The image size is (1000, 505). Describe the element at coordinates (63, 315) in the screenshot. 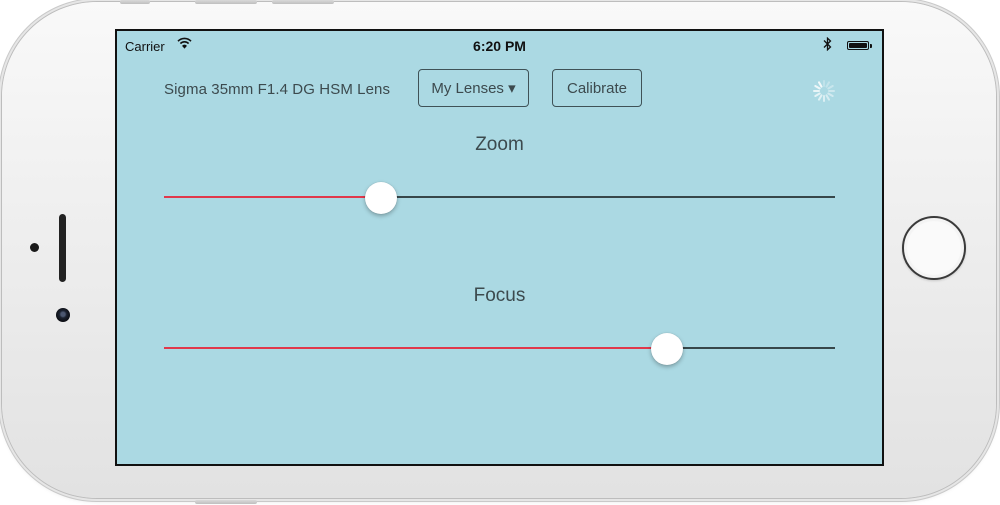

I see `front-camera` at that location.